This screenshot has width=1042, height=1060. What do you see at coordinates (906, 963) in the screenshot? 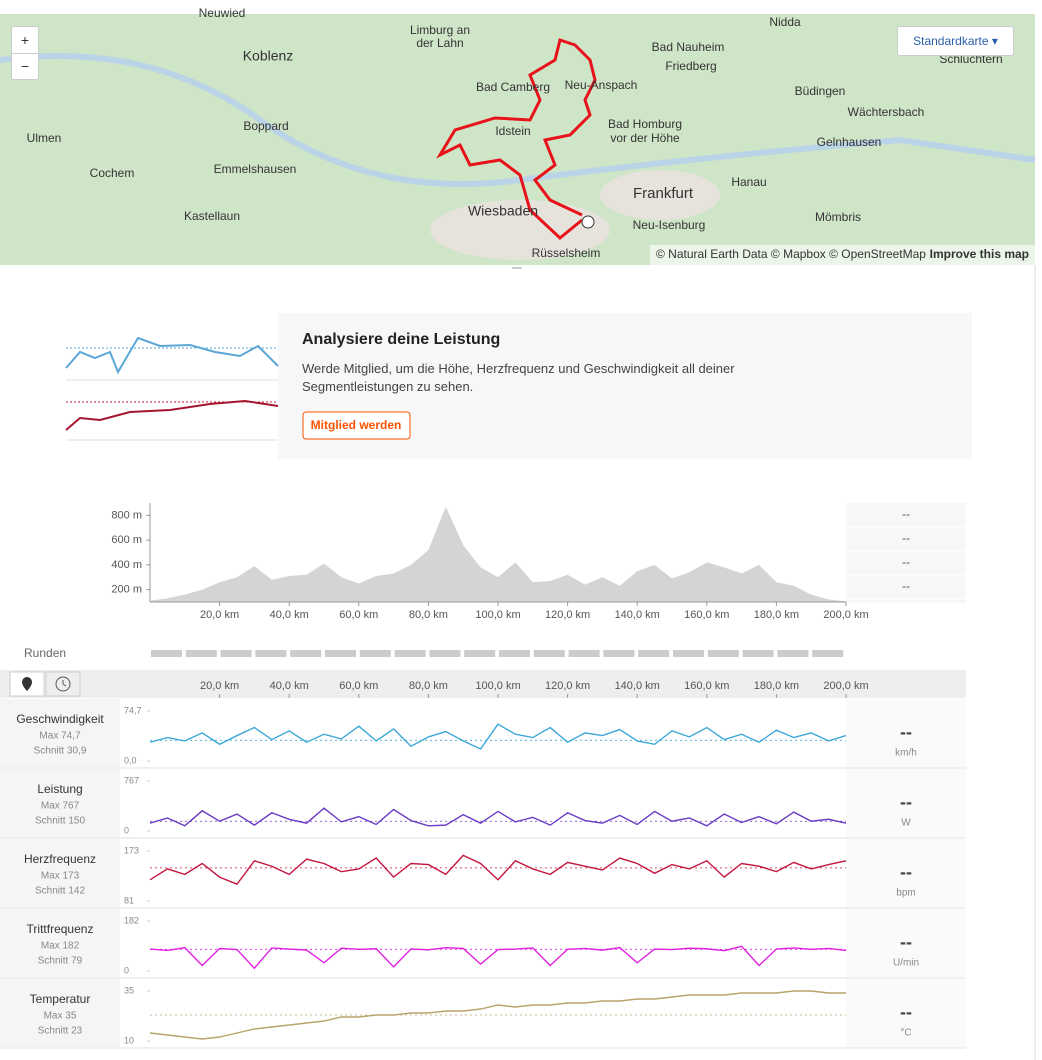
I see `stream-unit: U/min` at bounding box center [906, 963].